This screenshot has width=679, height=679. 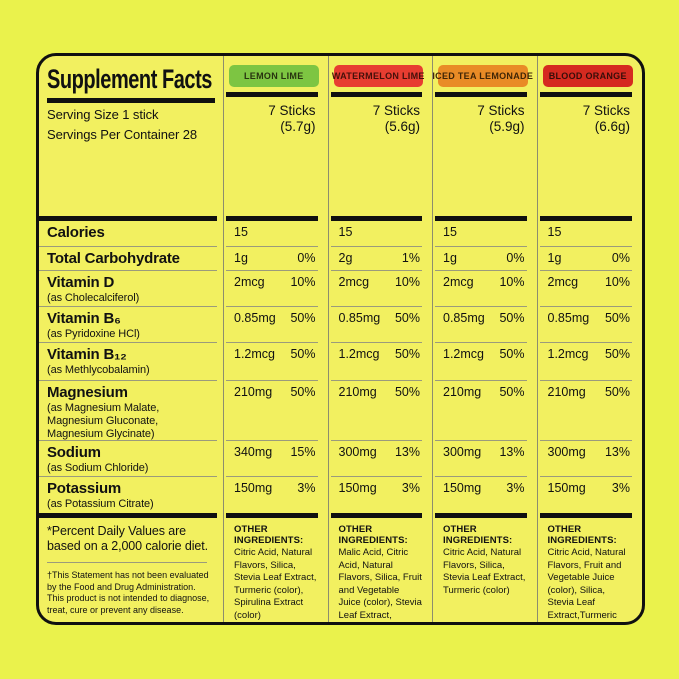 I want to click on nutrient-name: Total Carbohydrate, so click(x=113, y=258).